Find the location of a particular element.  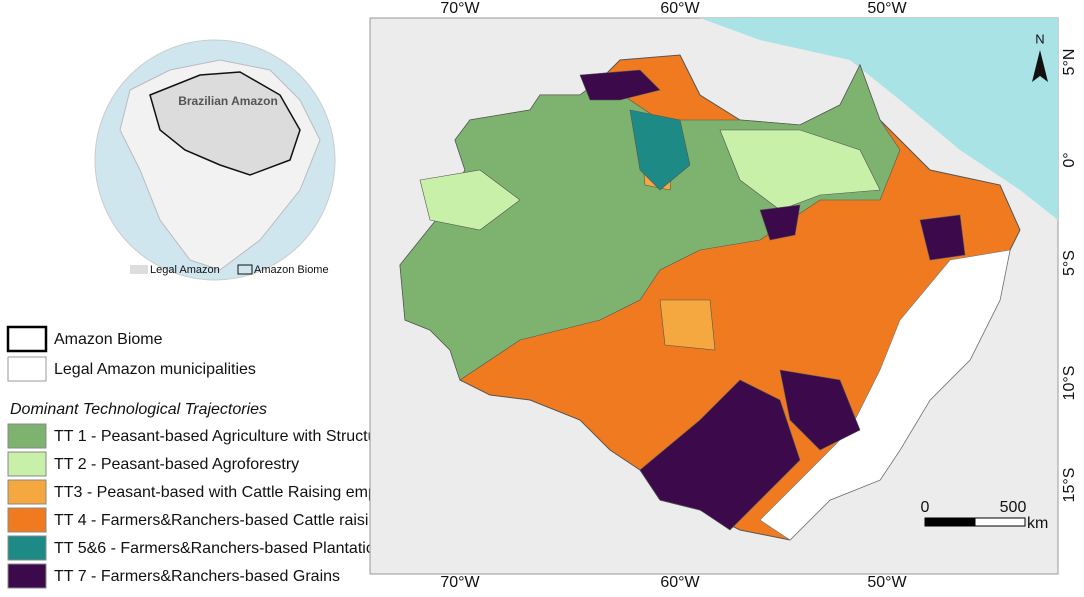

ocean is located at coordinates (879, 119).